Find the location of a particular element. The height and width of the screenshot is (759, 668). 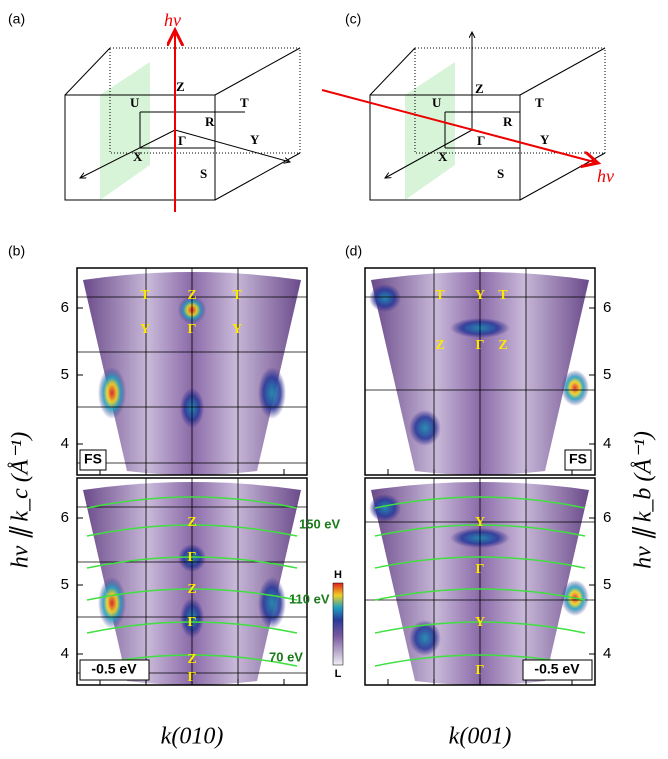

panel-label: (a) is located at coordinates (16, 19).